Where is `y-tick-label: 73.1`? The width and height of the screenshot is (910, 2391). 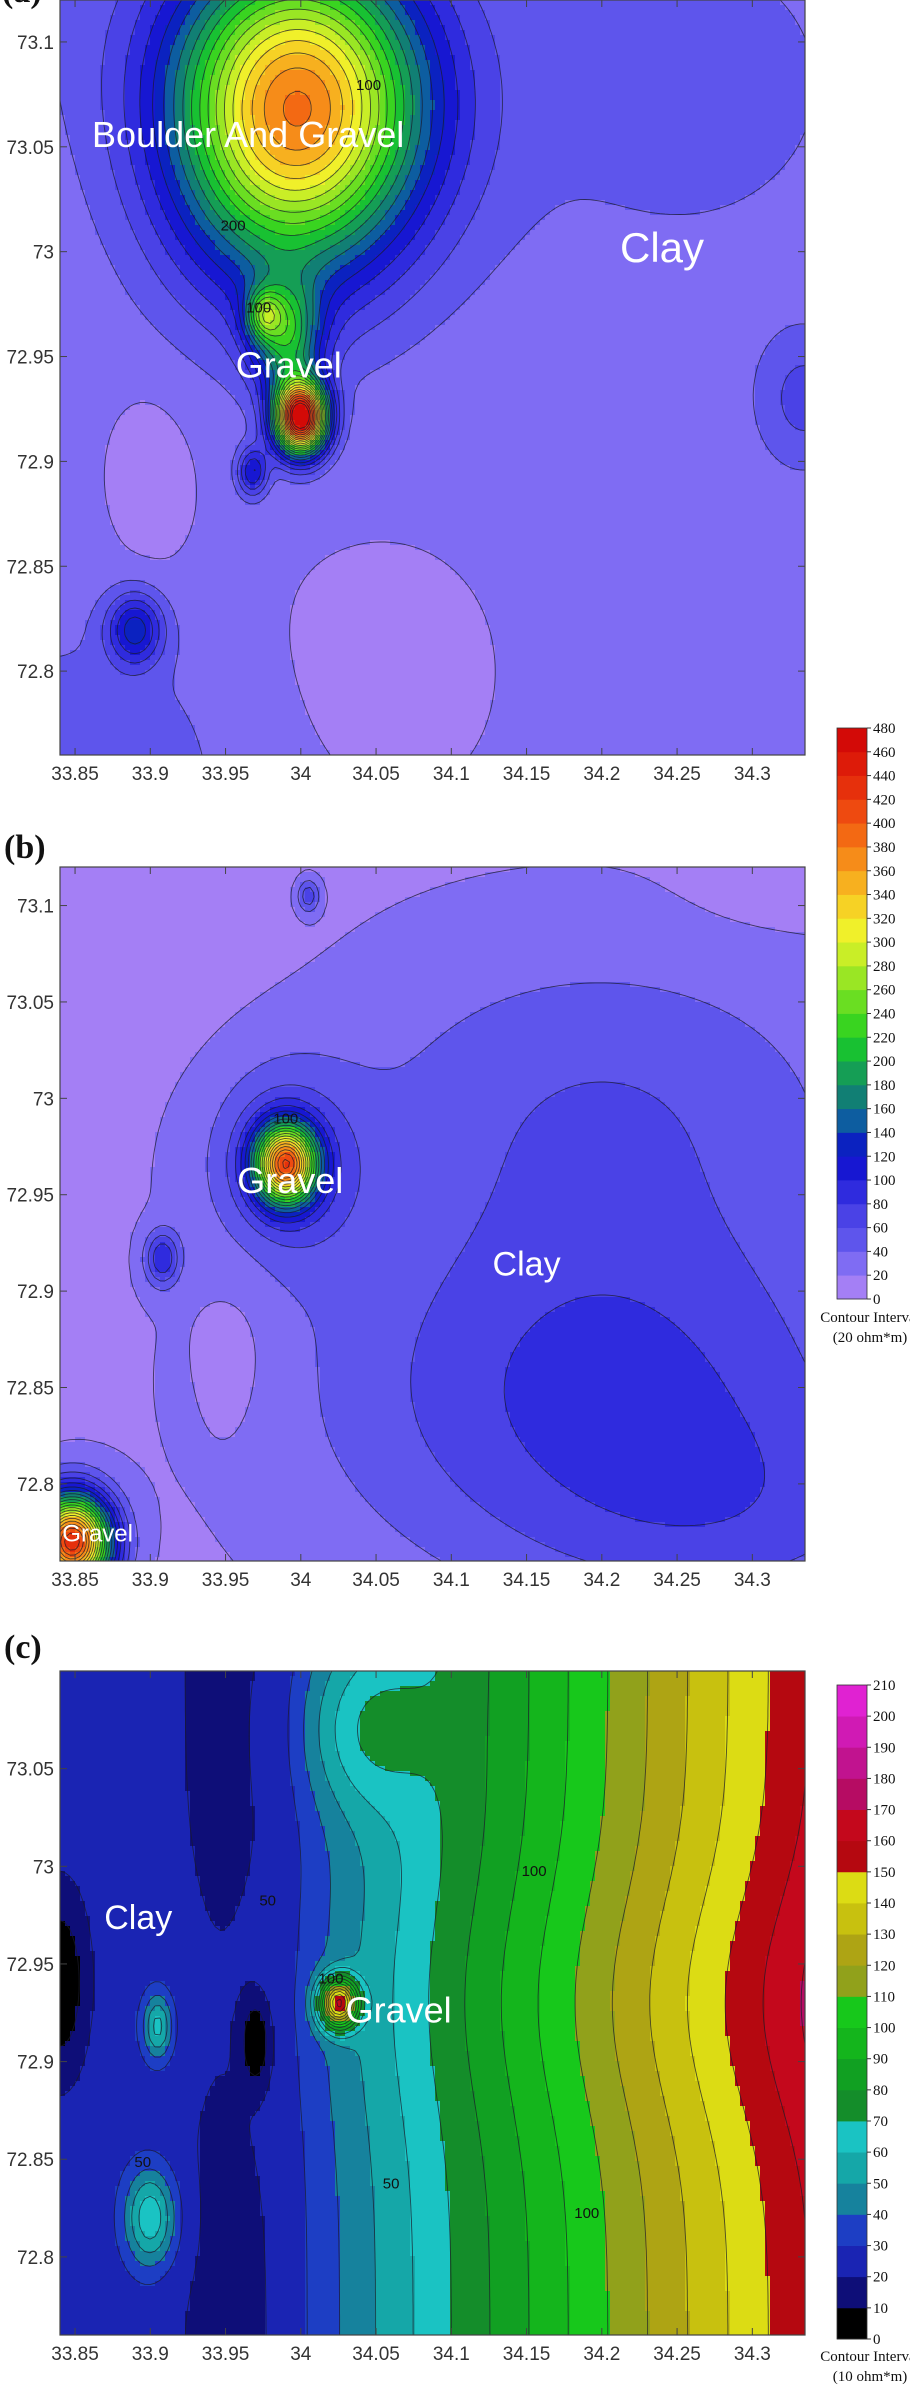 y-tick-label: 73.1 is located at coordinates (35, 907).